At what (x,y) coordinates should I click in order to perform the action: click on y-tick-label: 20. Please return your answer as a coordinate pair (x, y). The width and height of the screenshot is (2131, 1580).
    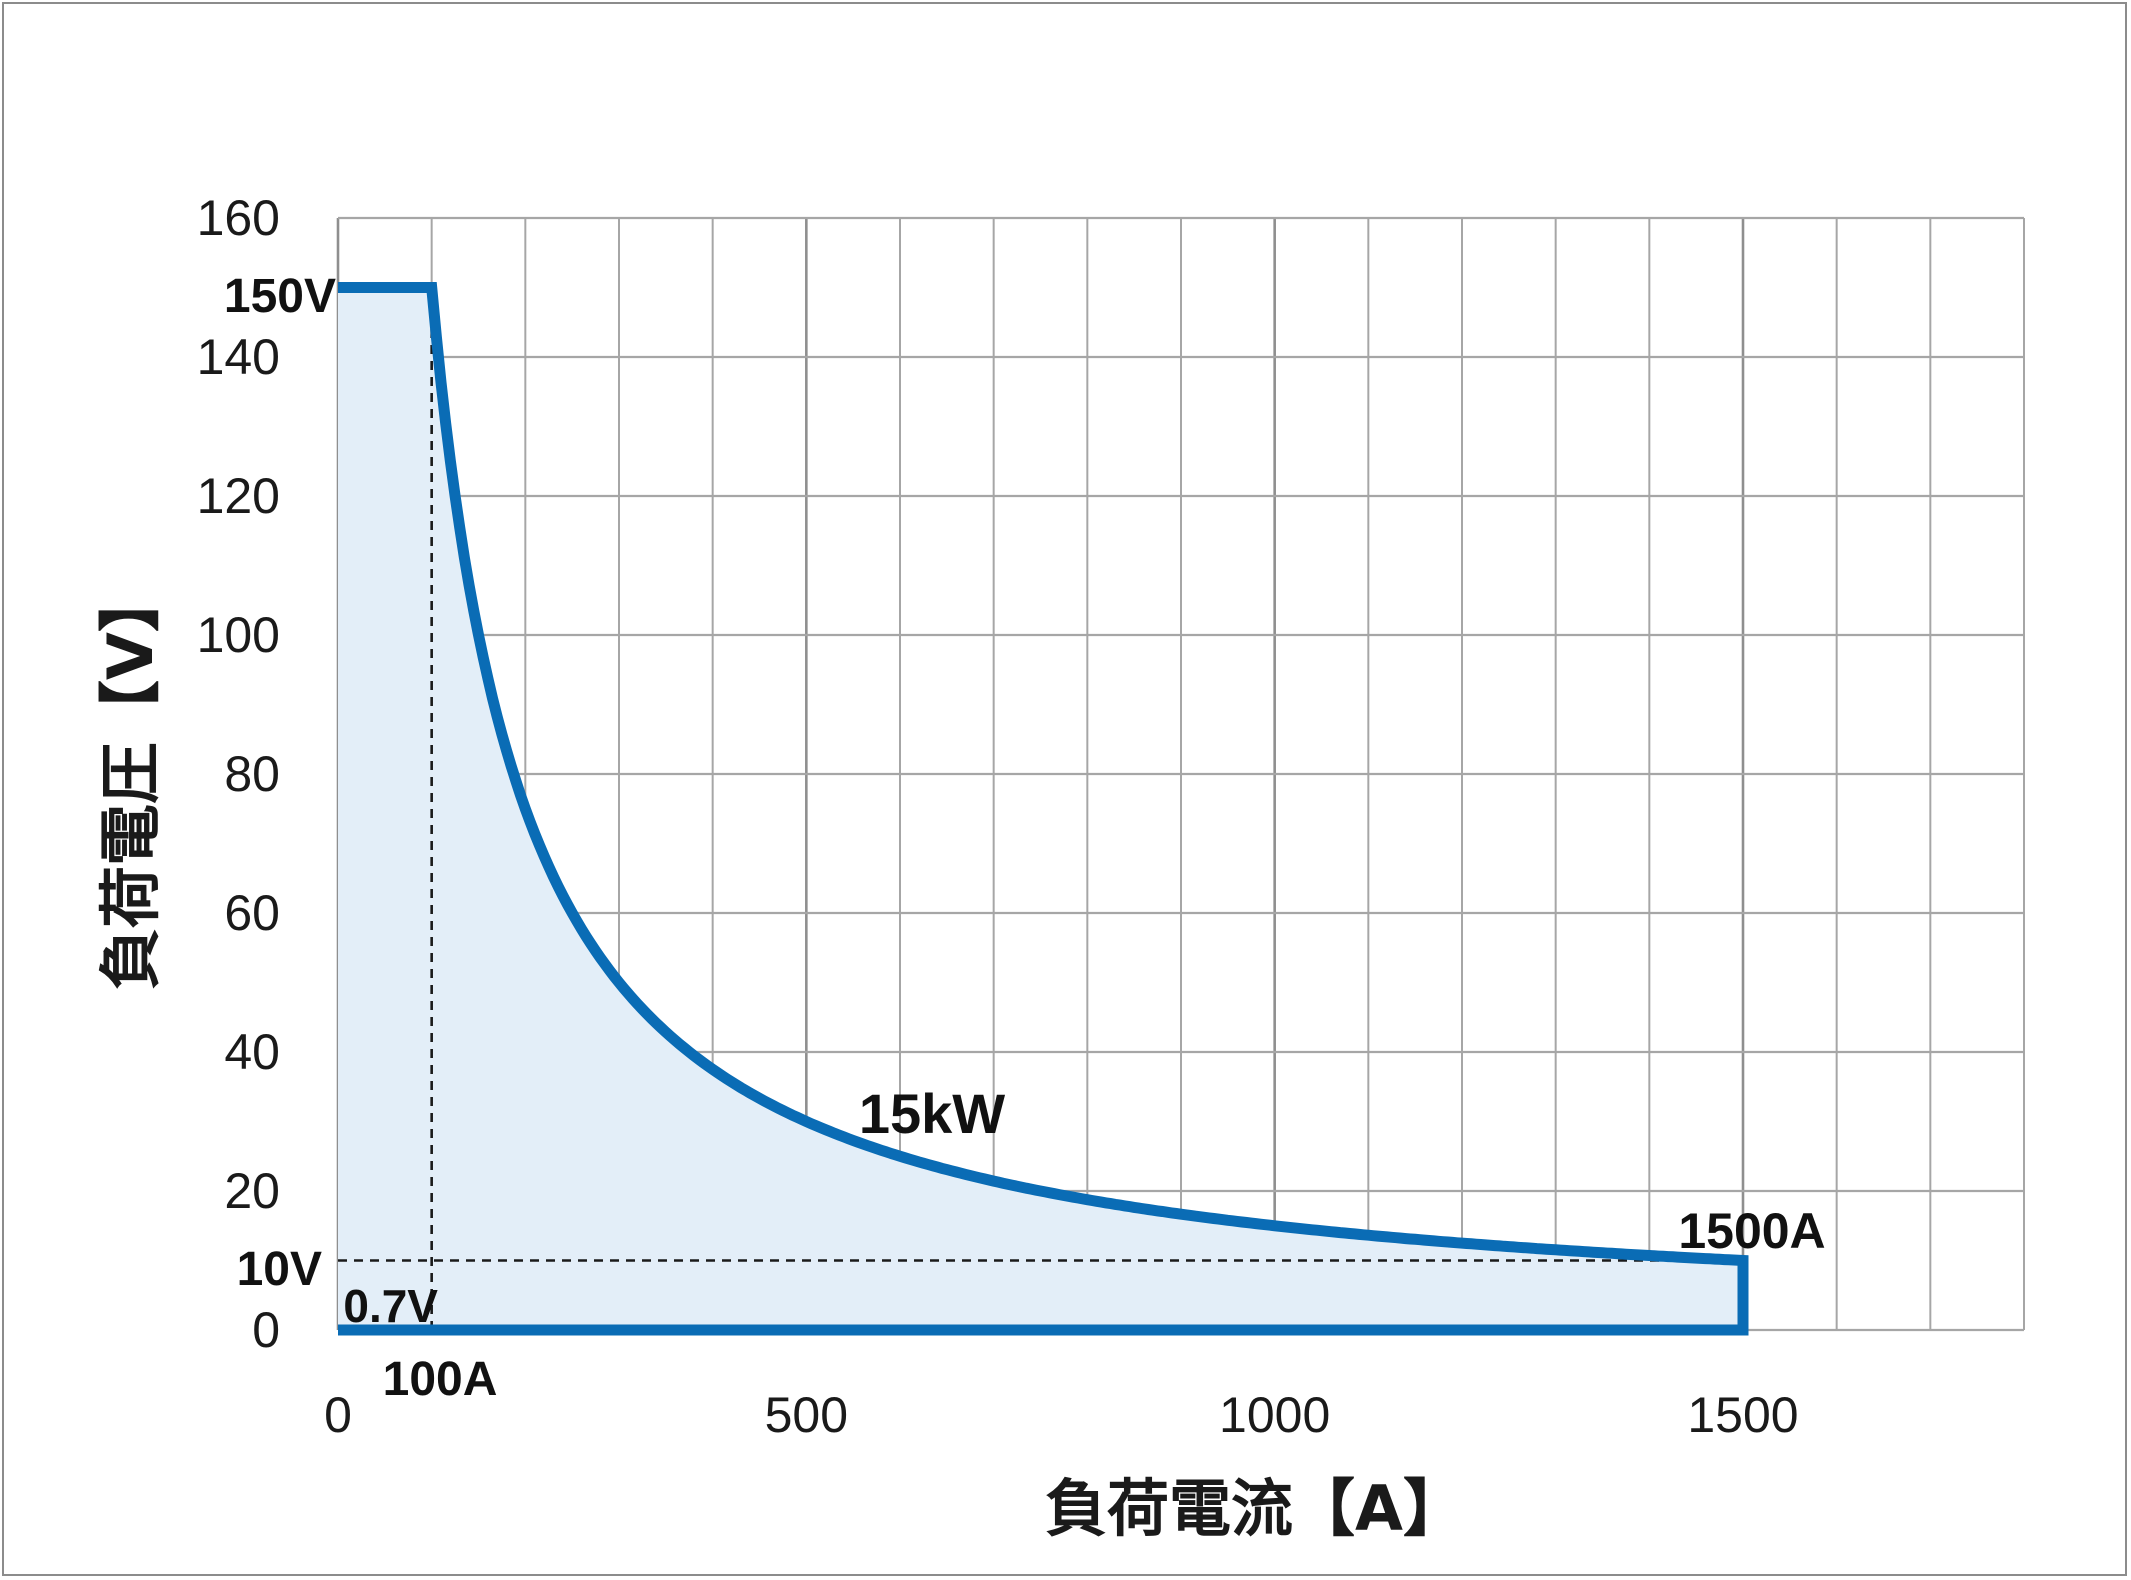
    Looking at the image, I should click on (252, 1191).